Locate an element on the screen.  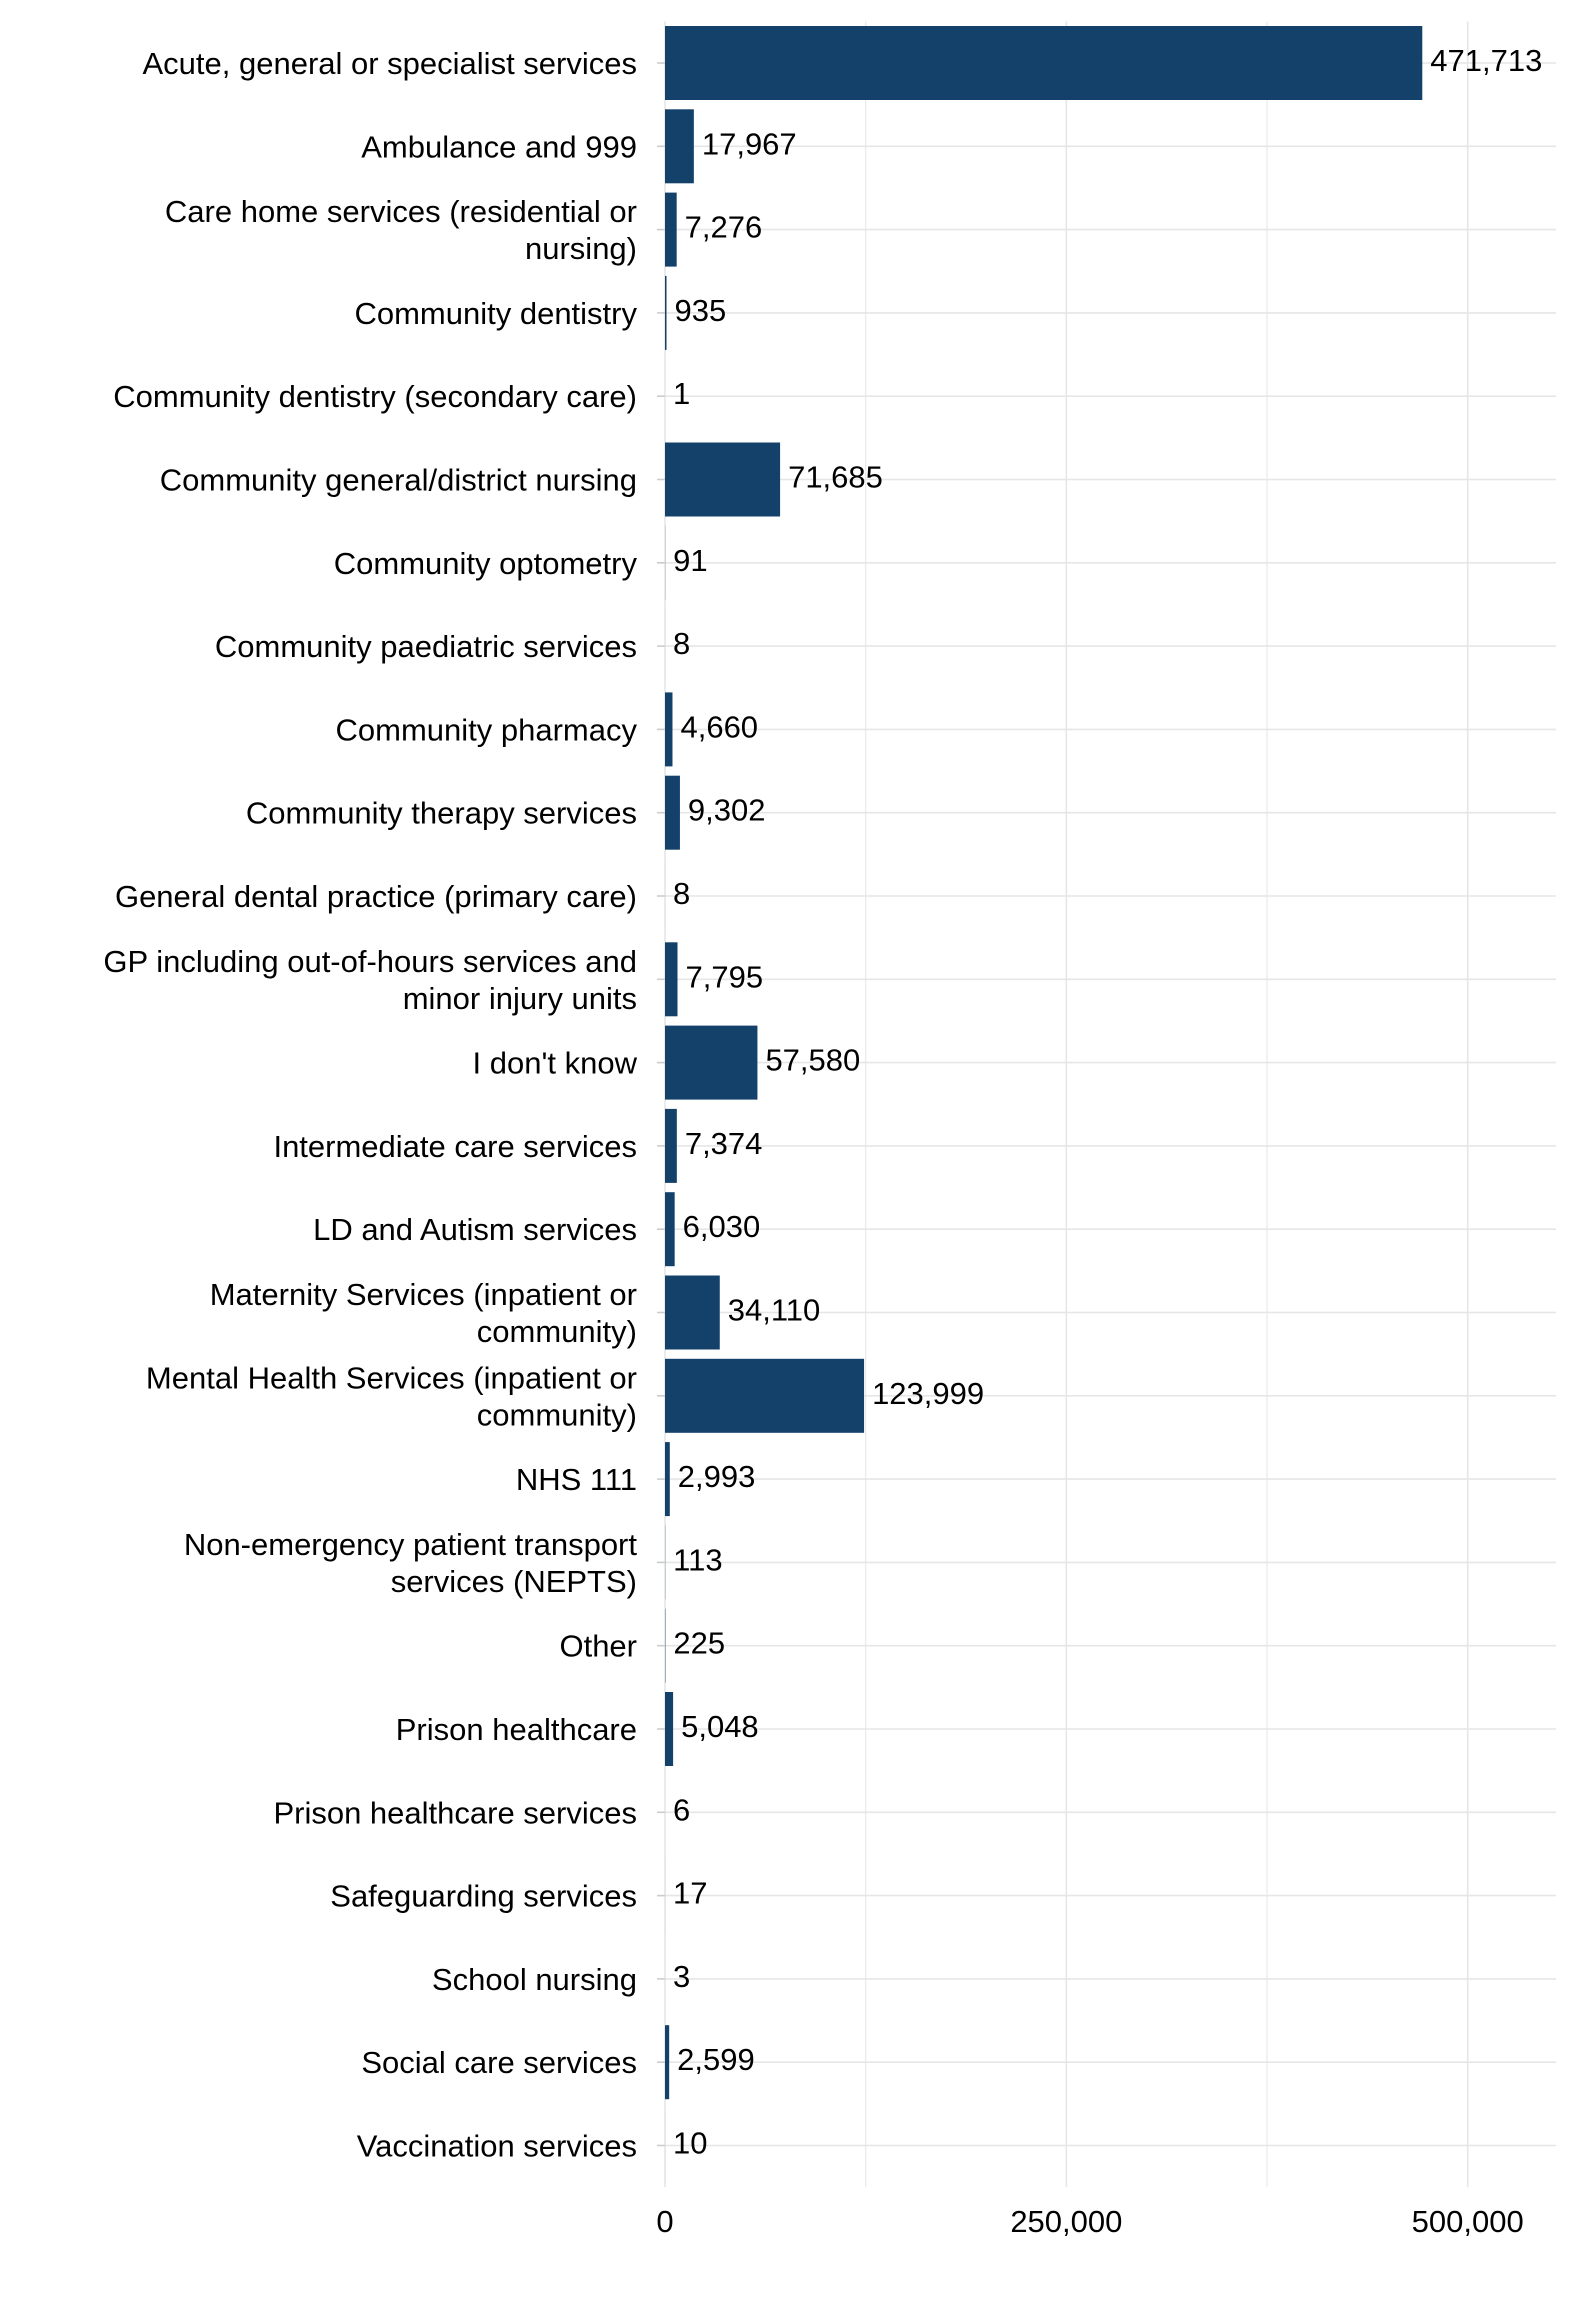
data-label: 34,110 is located at coordinates (774, 1310).